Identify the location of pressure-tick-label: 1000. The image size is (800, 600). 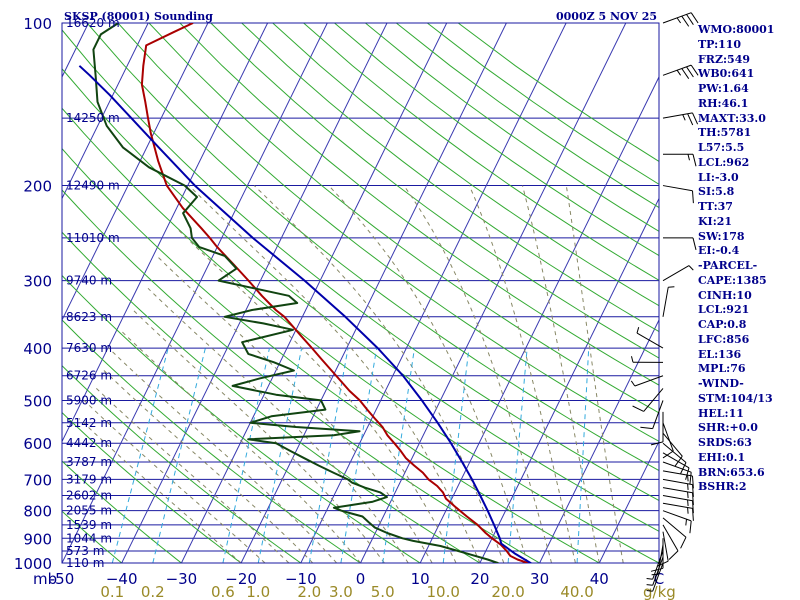
(33, 564).